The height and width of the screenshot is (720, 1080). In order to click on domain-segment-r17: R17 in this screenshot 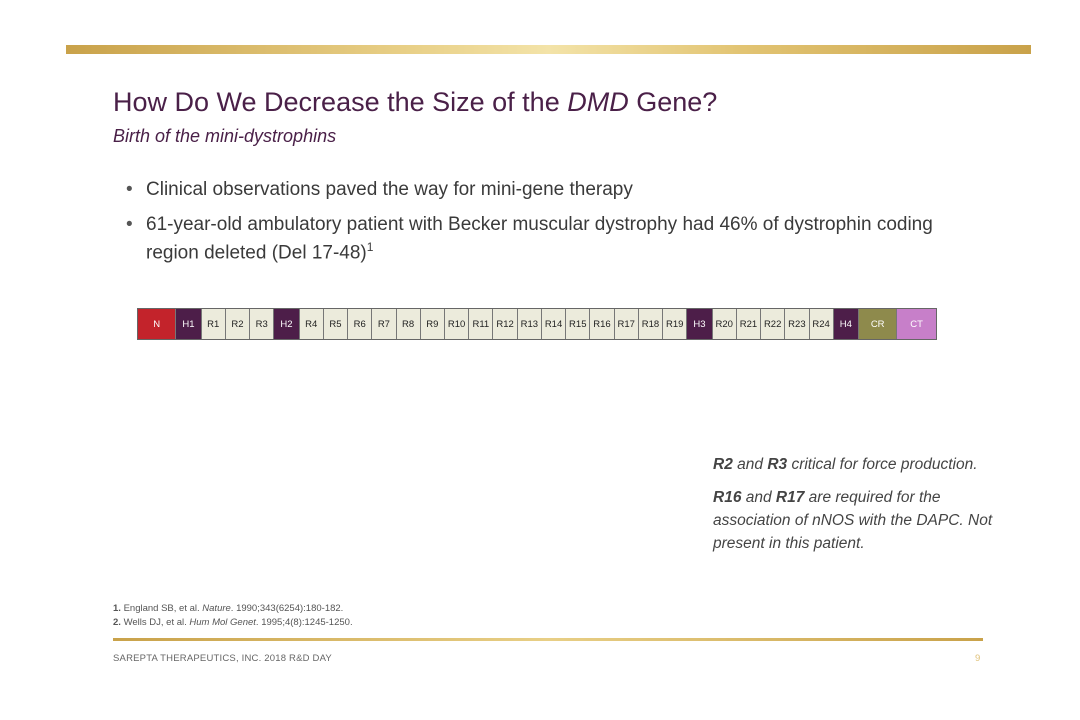, I will do `click(626, 324)`.